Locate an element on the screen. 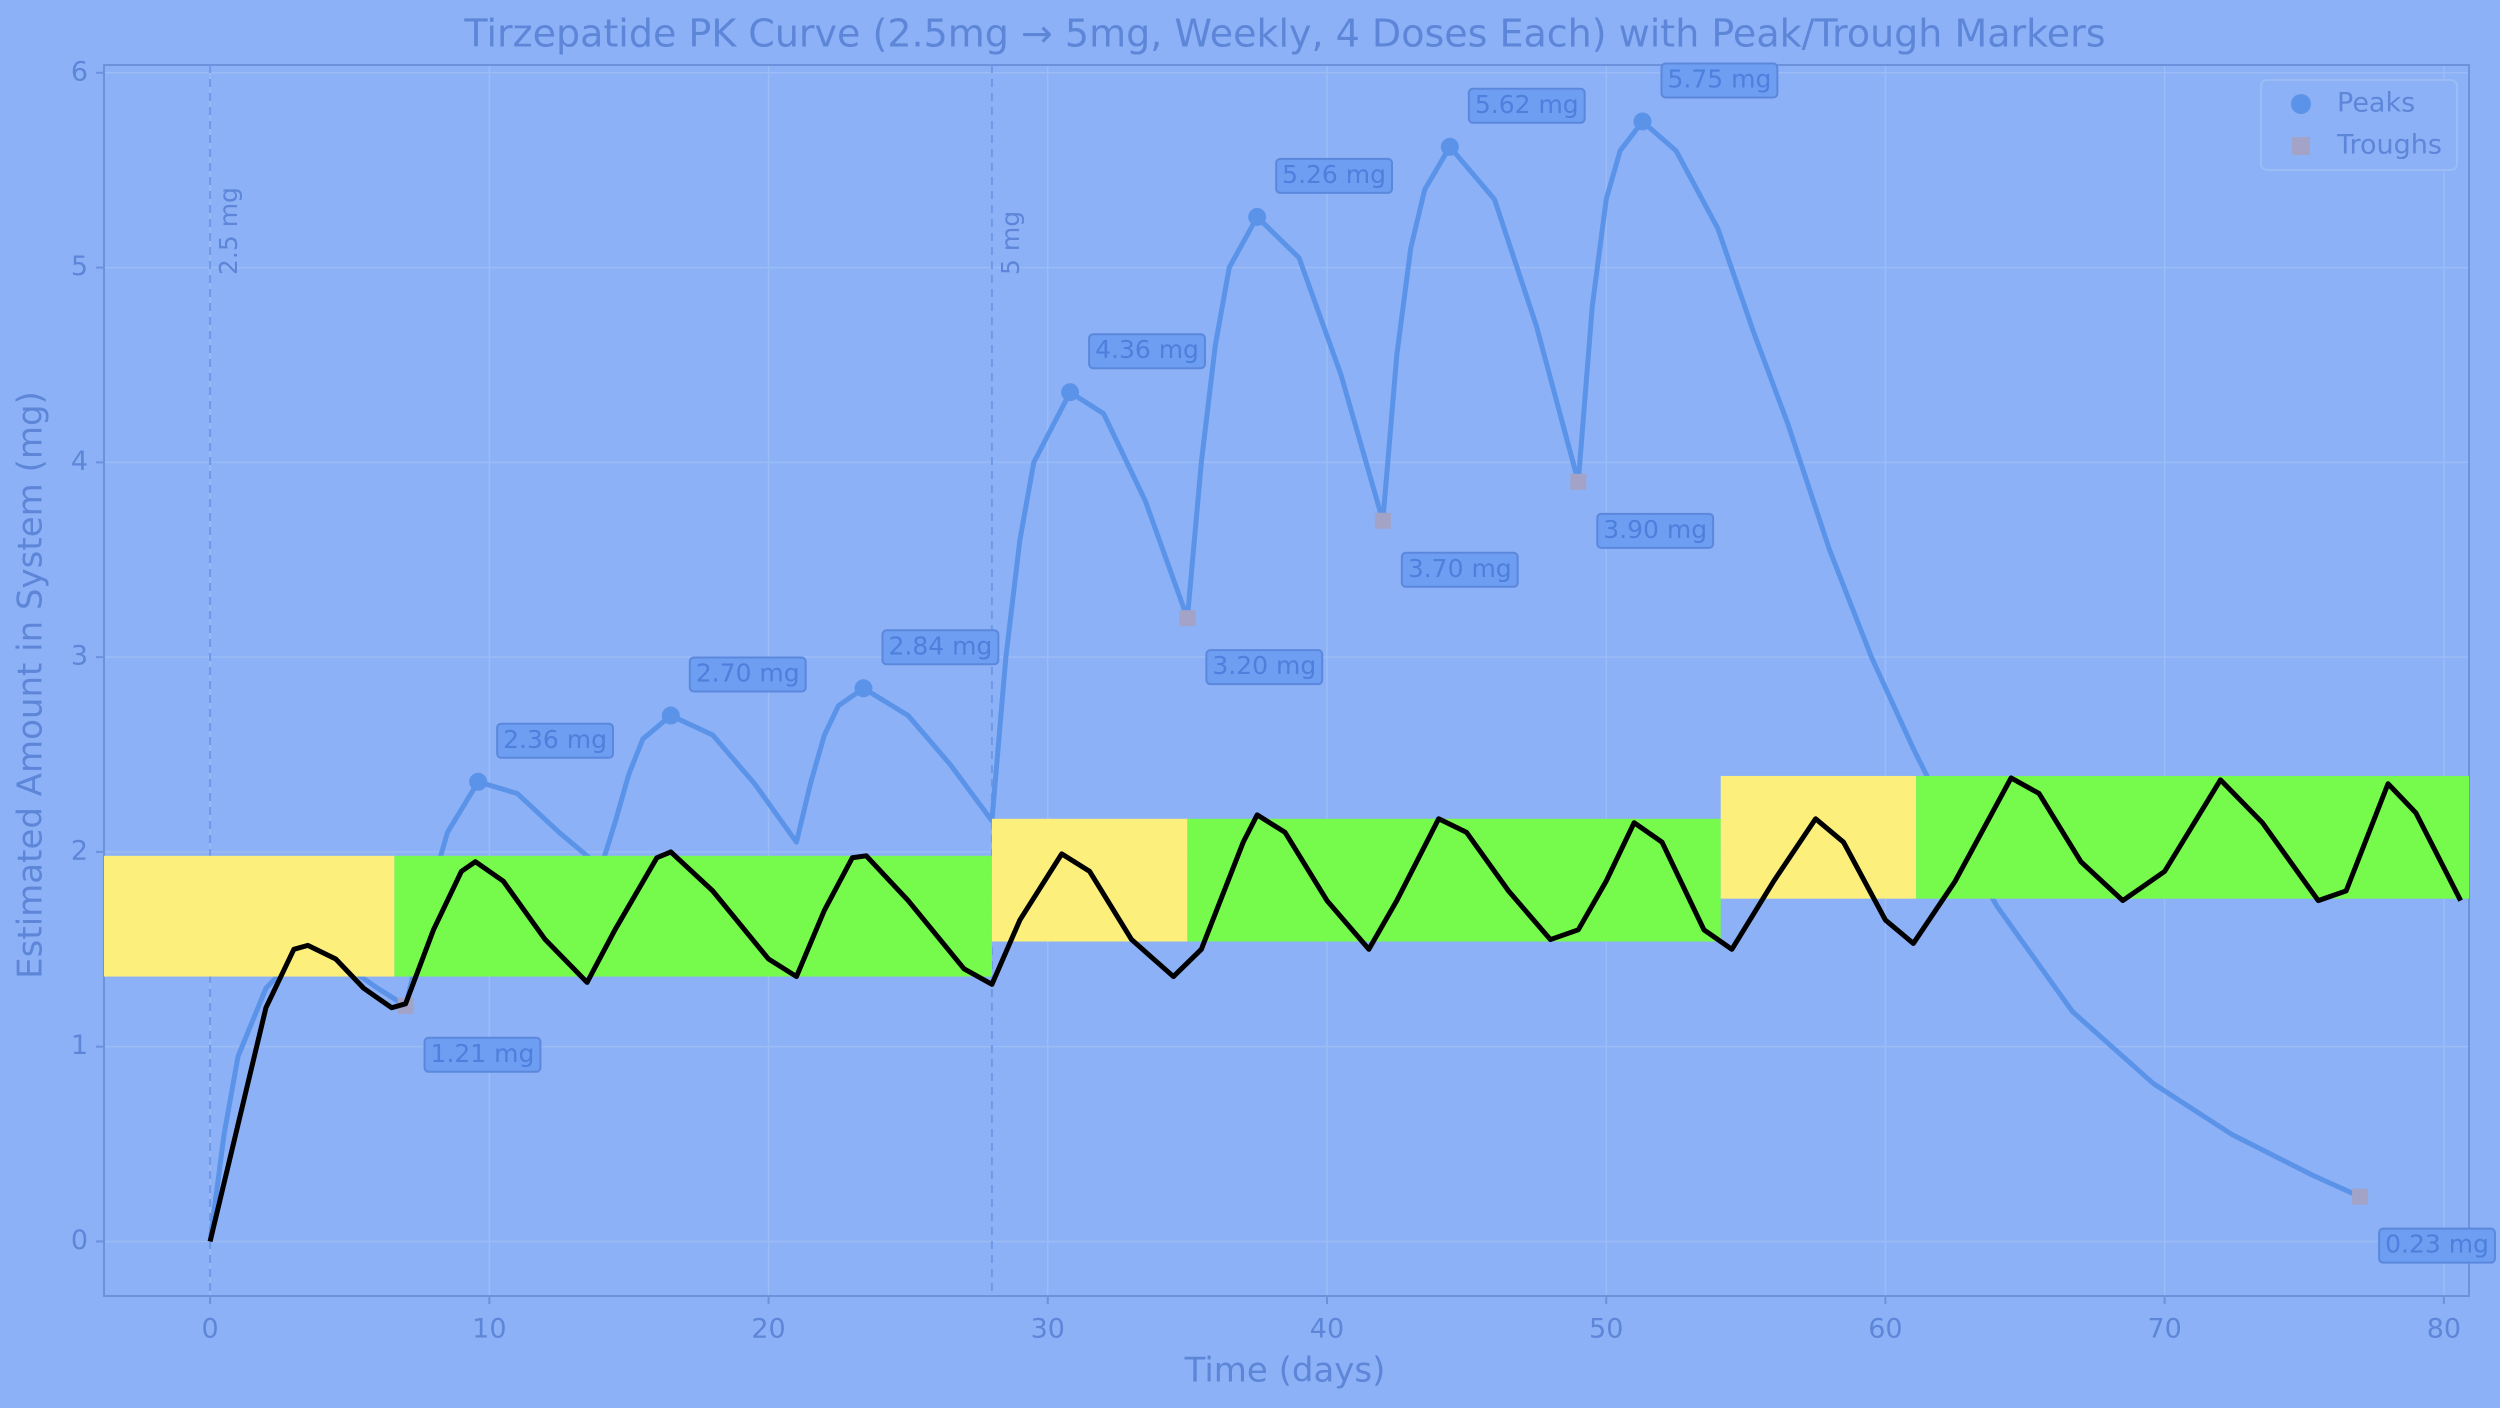 Image resolution: width=2500 pixels, height=1408 pixels. y-tick-label: 5 is located at coordinates (79, 266).